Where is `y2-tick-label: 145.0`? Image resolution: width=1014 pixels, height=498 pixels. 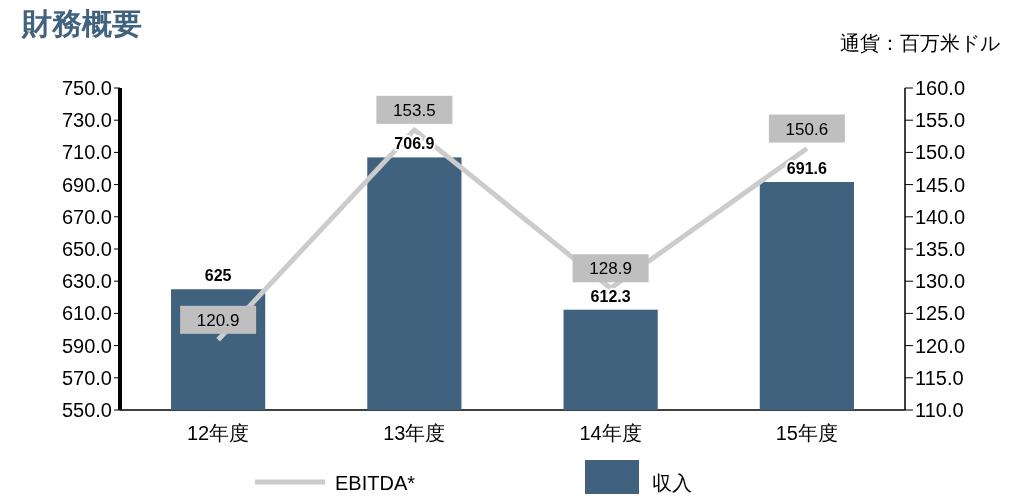
y2-tick-label: 145.0 is located at coordinates (940, 184).